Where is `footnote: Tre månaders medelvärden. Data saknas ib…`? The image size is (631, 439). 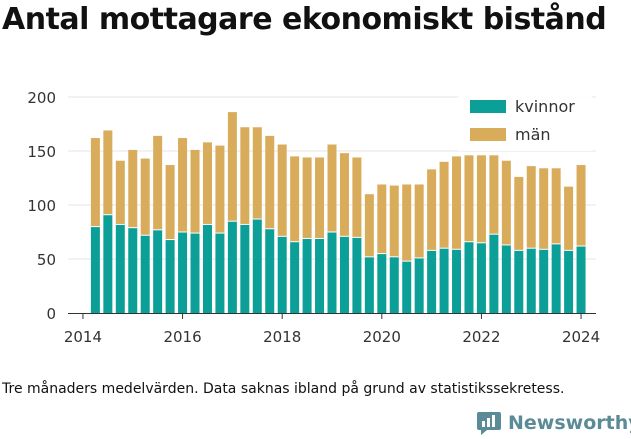
footnote: Tre månaders medelvärden. Data saknas ib… is located at coordinates (283, 389).